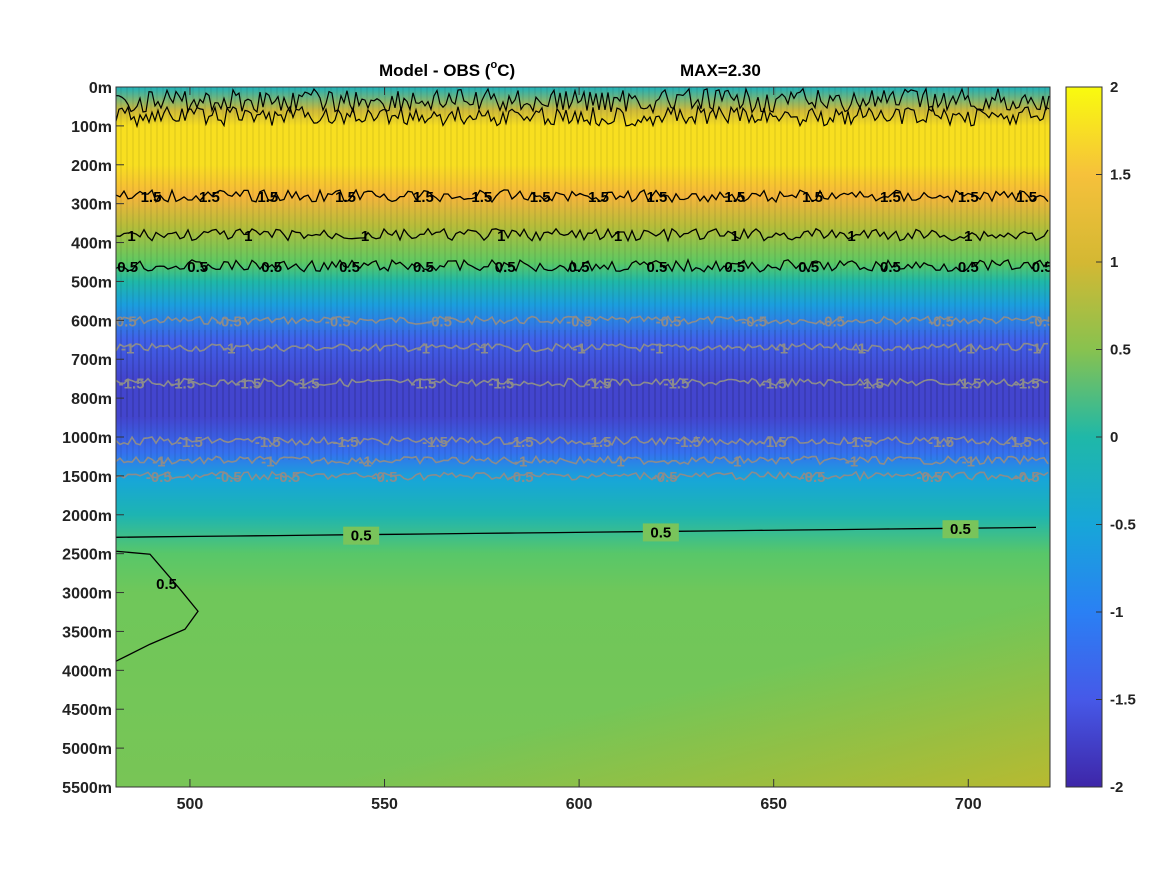  What do you see at coordinates (87, 788) in the screenshot?
I see `y-tick-label: 5500m` at bounding box center [87, 788].